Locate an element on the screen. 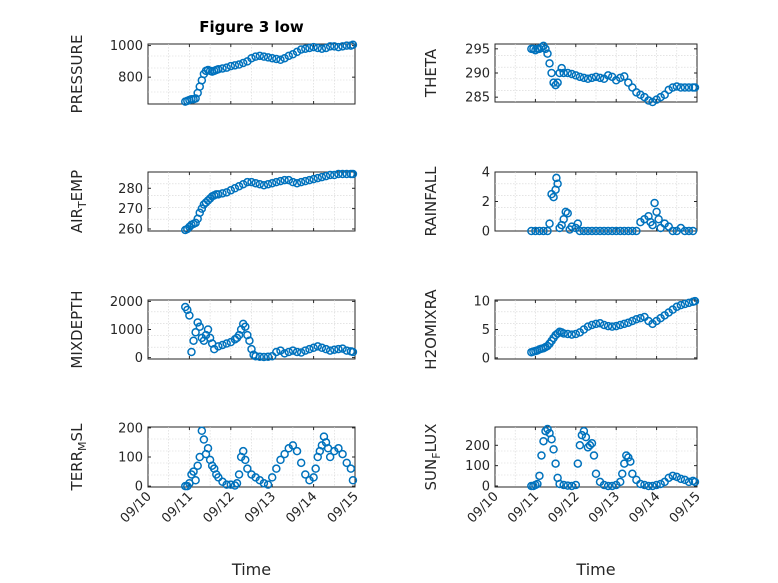 Image resolution: width=778 pixels, height=583 pixels. y-tick-label: 260 is located at coordinates (130, 229).